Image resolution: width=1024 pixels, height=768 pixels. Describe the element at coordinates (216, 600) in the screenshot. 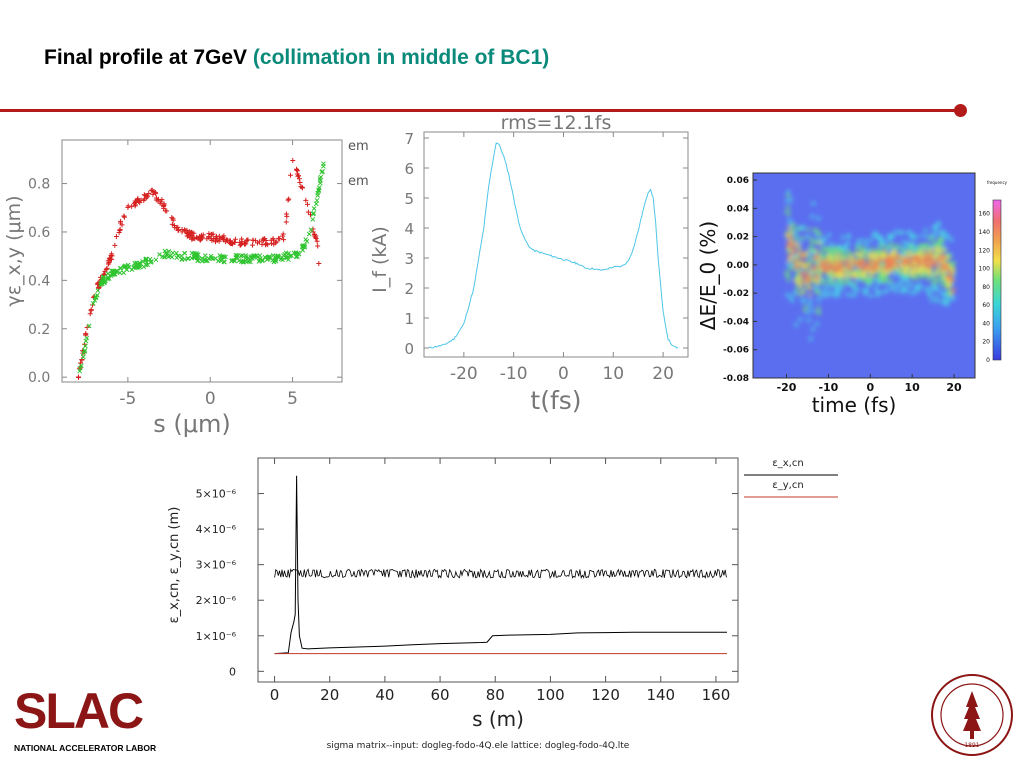

I see `y-tick-label: 2×10⁻⁶` at that location.